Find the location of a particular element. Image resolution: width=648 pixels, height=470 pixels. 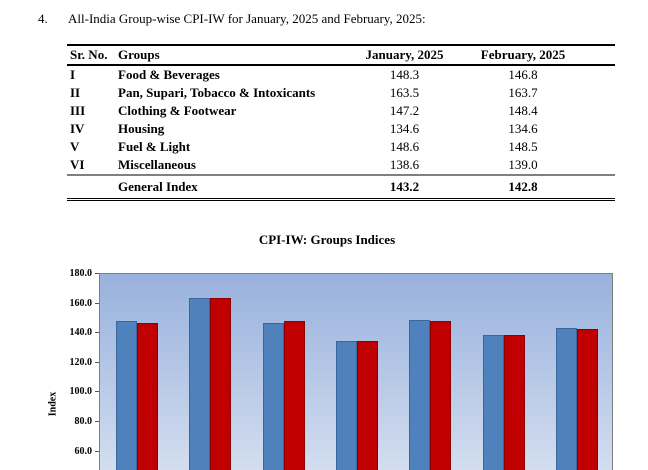

row-sr: IV is located at coordinates (77, 128).